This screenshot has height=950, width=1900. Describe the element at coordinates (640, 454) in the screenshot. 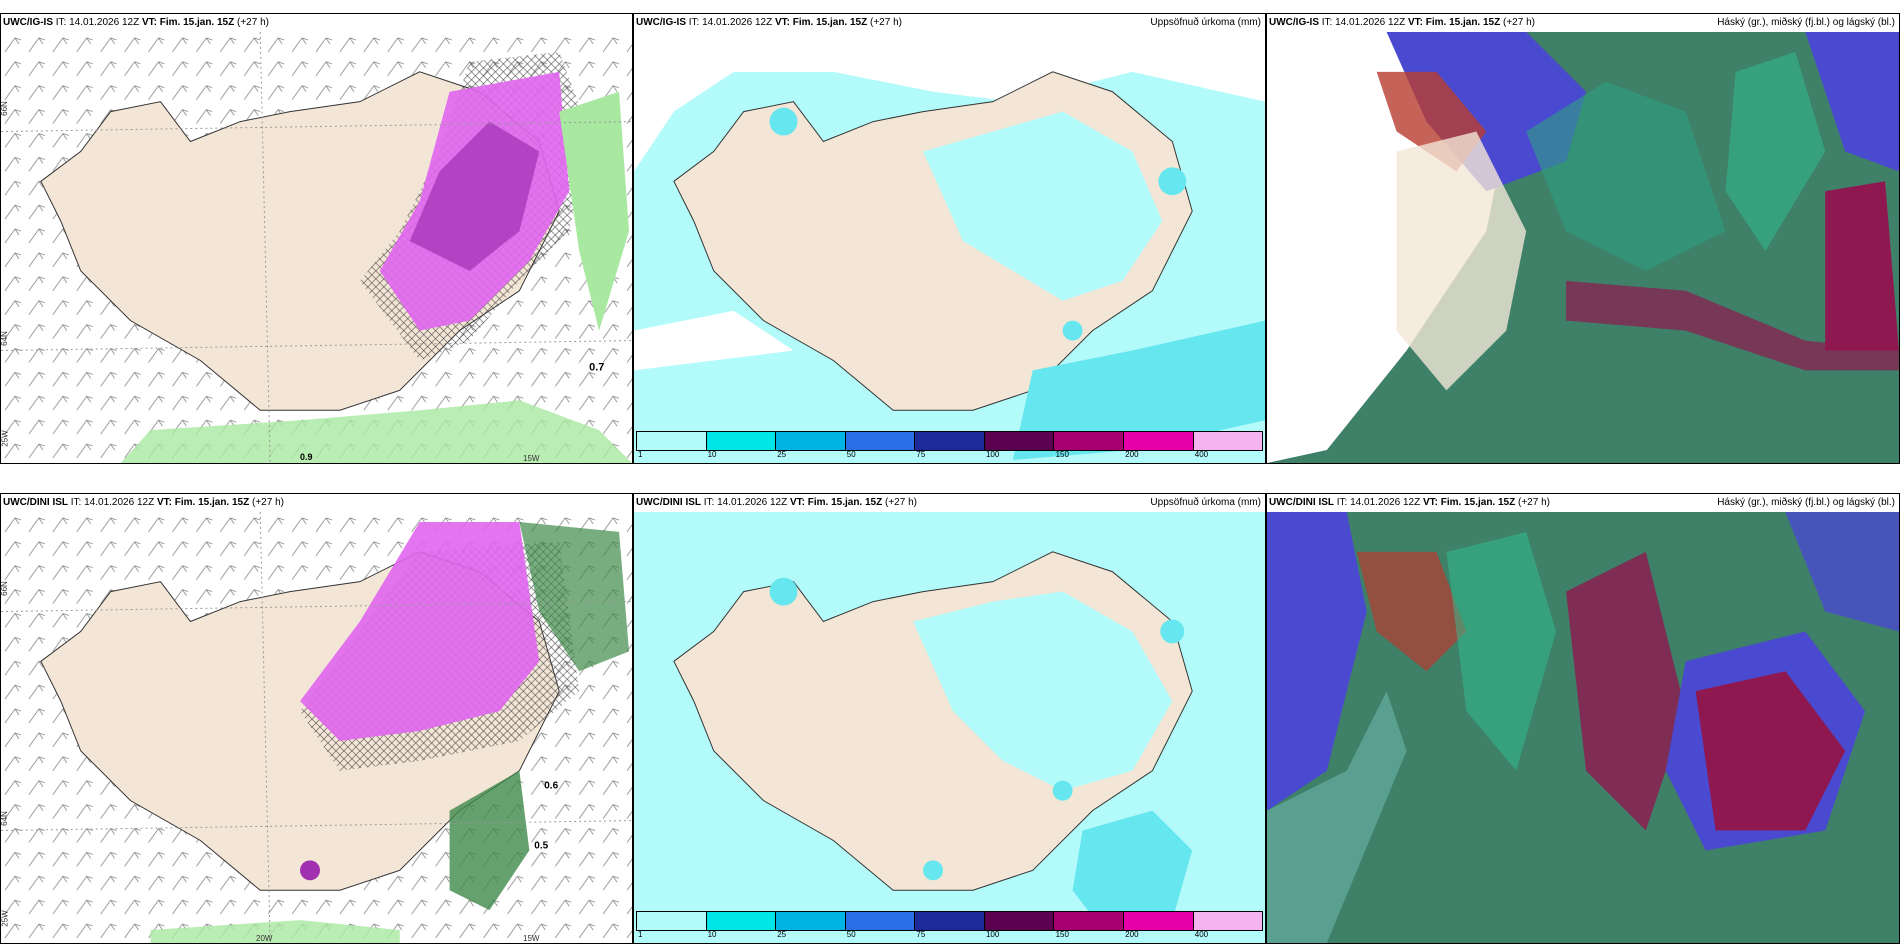

I see `legend-tick: 1` at that location.